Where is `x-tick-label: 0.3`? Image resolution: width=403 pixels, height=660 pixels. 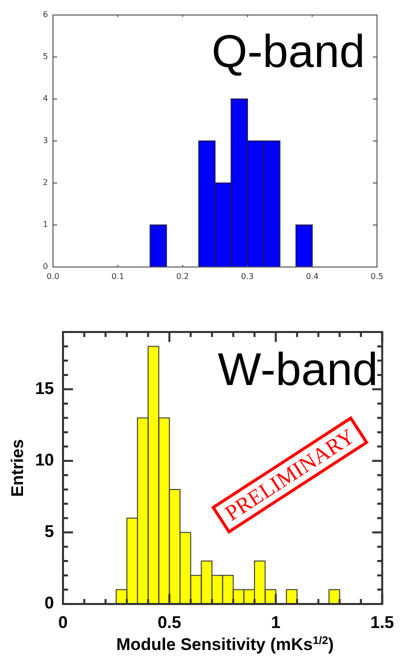
x-tick-label: 0.3 is located at coordinates (247, 276).